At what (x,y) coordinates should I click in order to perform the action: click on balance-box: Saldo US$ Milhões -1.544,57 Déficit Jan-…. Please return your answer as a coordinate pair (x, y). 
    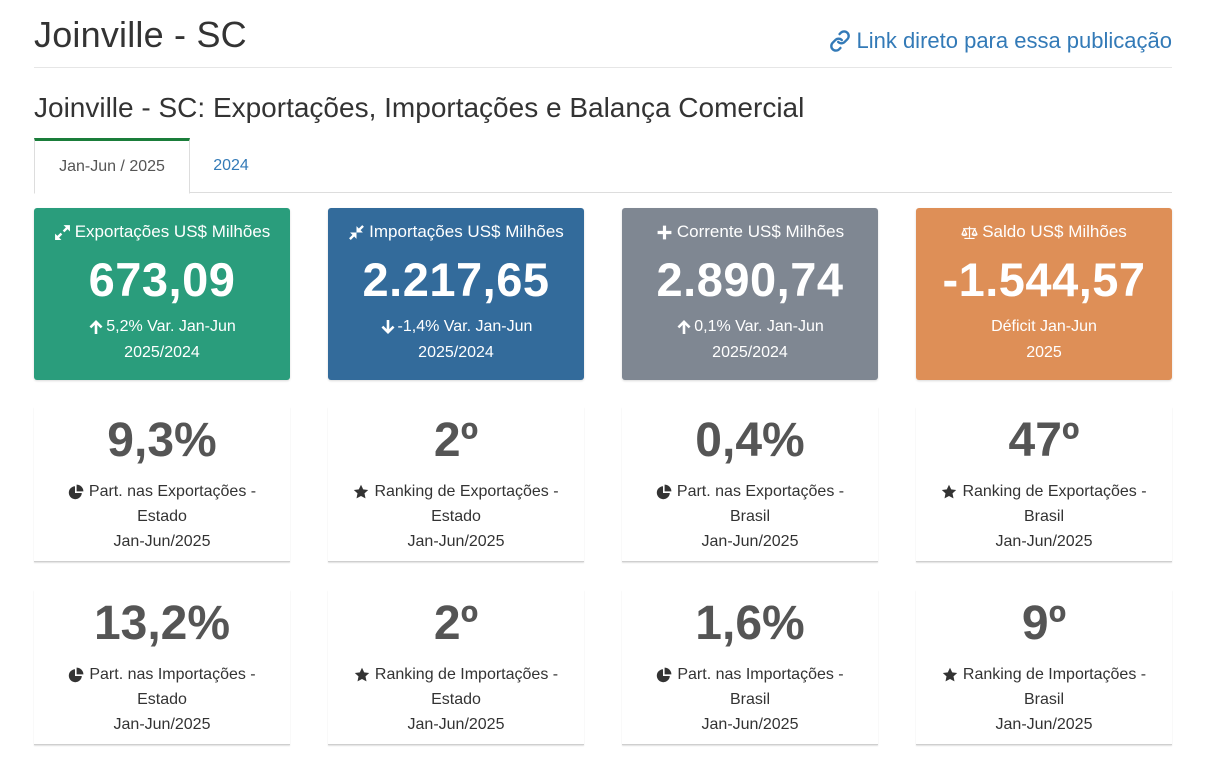
    Looking at the image, I should click on (1044, 294).